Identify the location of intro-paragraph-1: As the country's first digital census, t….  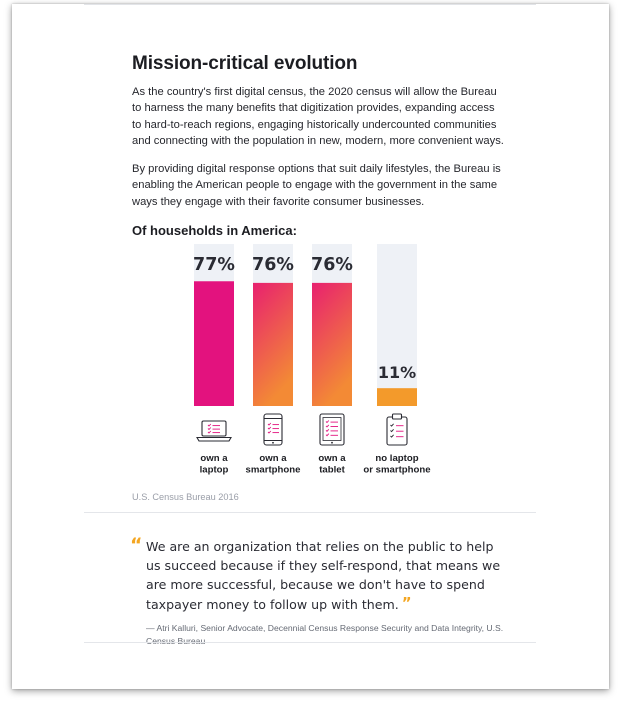
(318, 116).